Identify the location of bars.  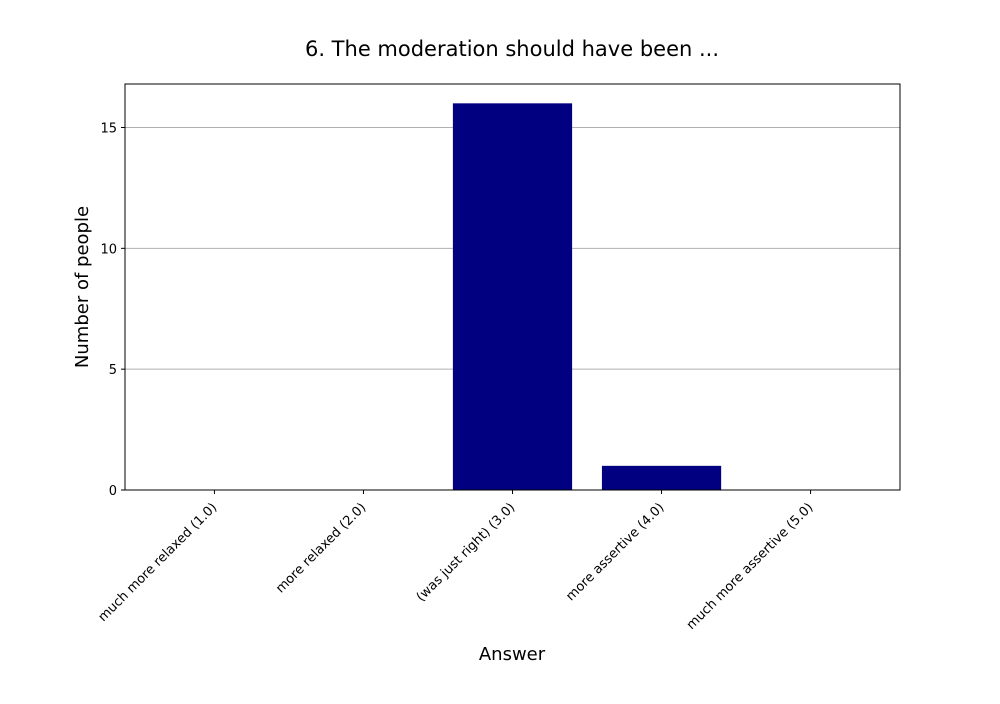
(587, 296).